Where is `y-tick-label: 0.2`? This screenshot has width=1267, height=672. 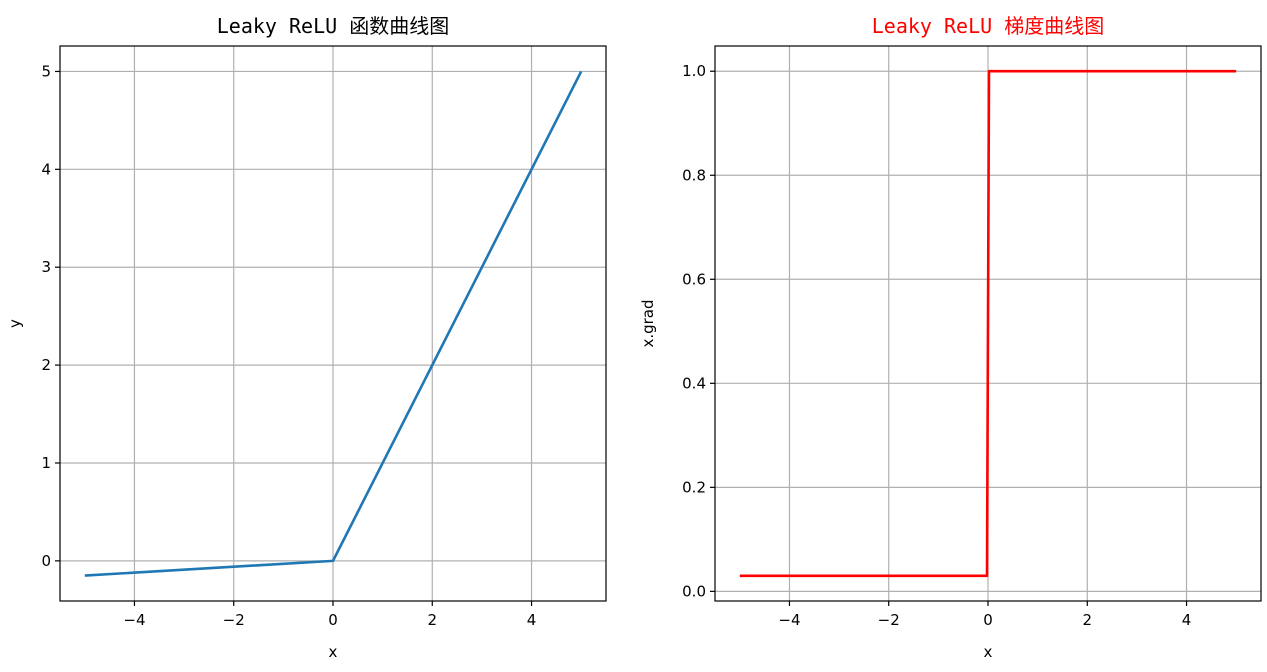 y-tick-label: 0.2 is located at coordinates (694, 487).